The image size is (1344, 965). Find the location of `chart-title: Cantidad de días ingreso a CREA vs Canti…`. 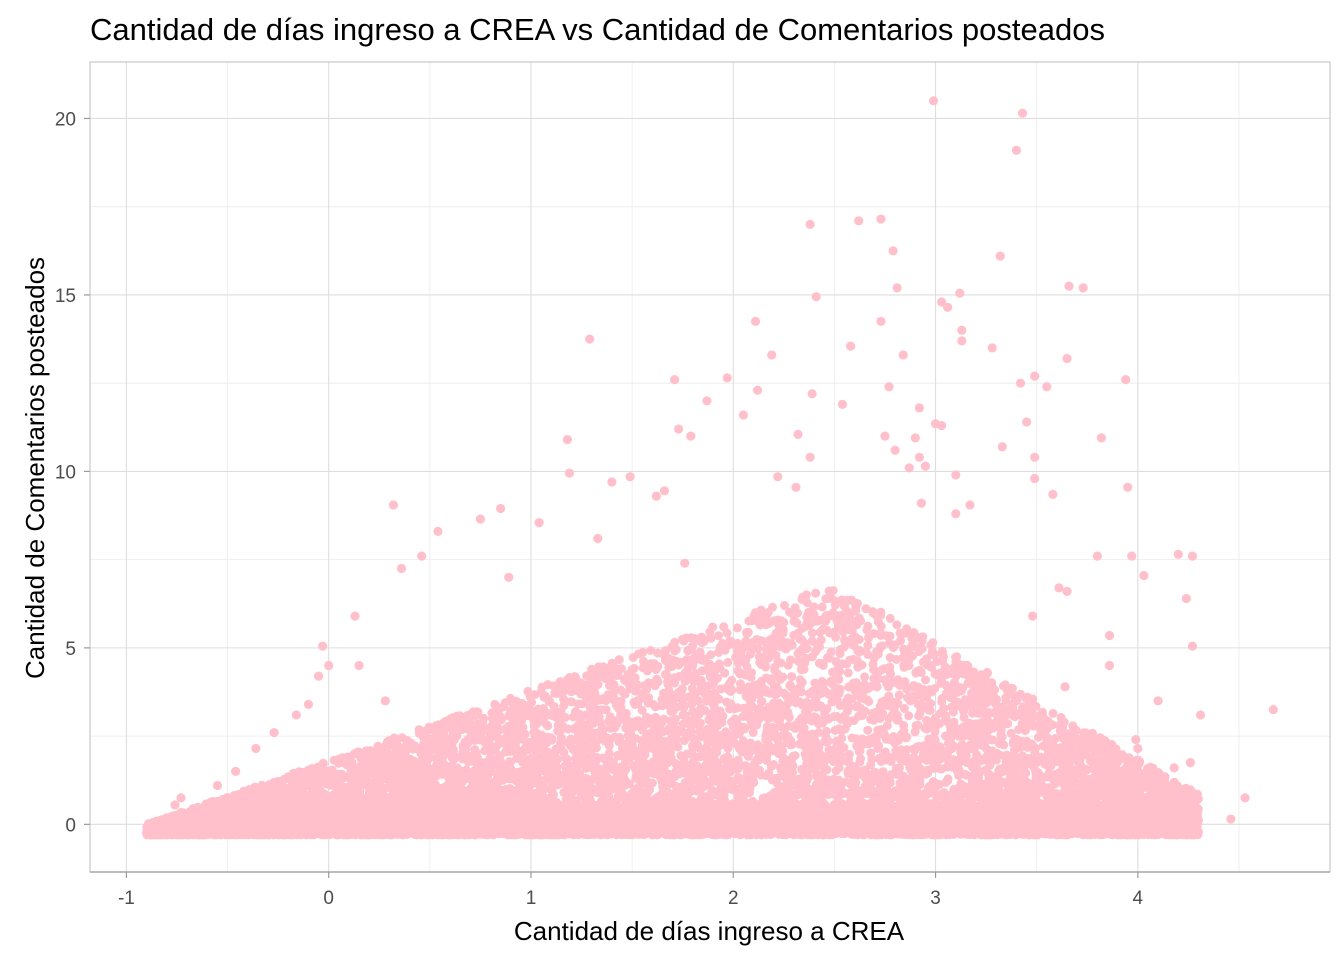

chart-title: Cantidad de días ingreso a CREA vs Canti… is located at coordinates (597, 29).